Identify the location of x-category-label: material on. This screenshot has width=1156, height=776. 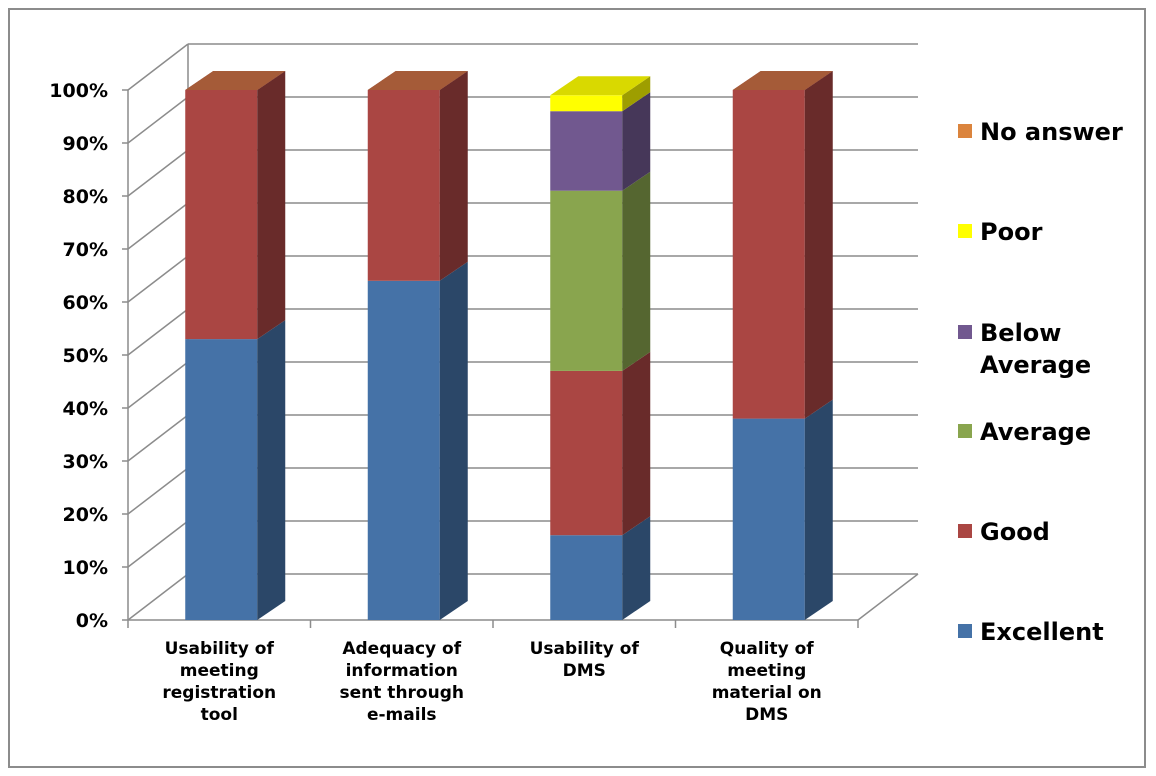
(767, 693).